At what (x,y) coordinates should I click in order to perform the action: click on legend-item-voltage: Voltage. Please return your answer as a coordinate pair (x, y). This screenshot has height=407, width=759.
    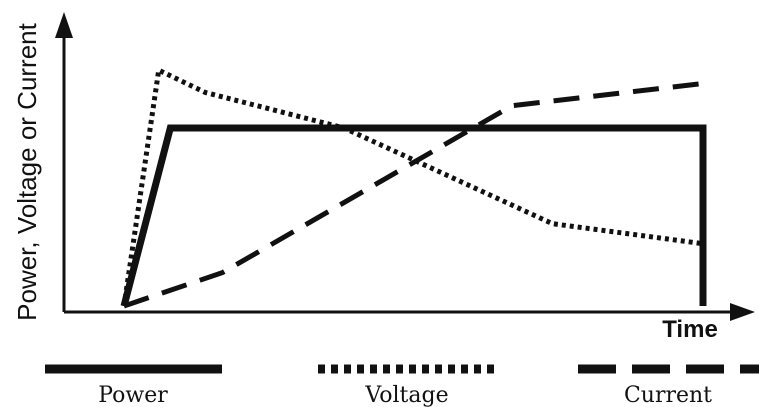
    Looking at the image, I should click on (407, 385).